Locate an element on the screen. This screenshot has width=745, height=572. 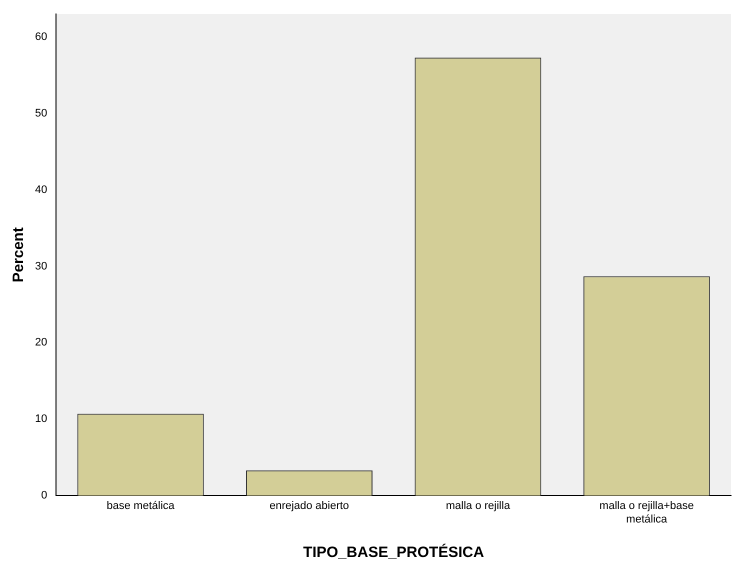
y-tick-label: 30 is located at coordinates (41, 266).